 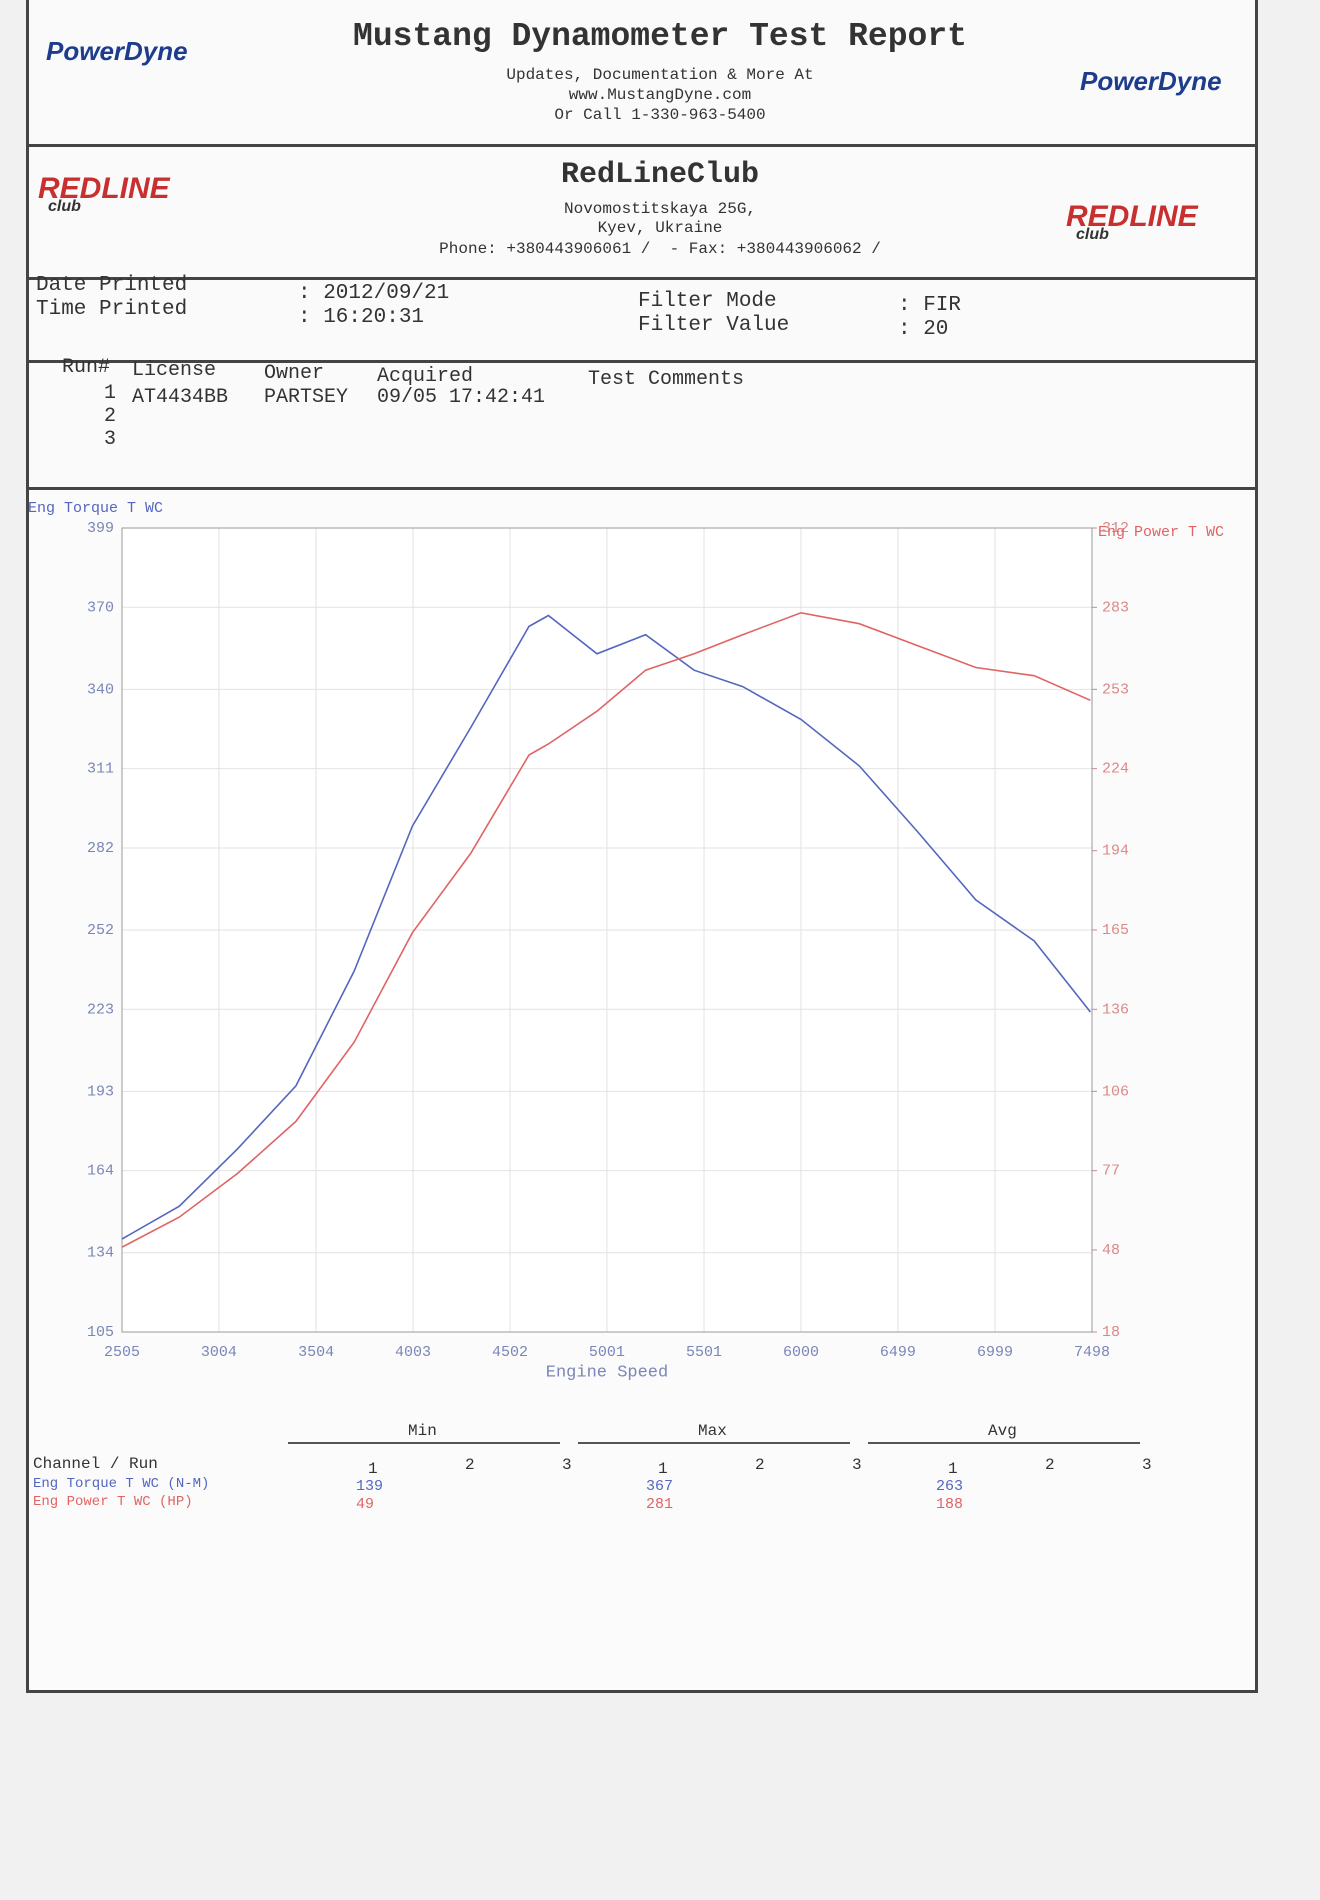 What do you see at coordinates (898, 1352) in the screenshot?
I see `x-tick-label: 6499` at bounding box center [898, 1352].